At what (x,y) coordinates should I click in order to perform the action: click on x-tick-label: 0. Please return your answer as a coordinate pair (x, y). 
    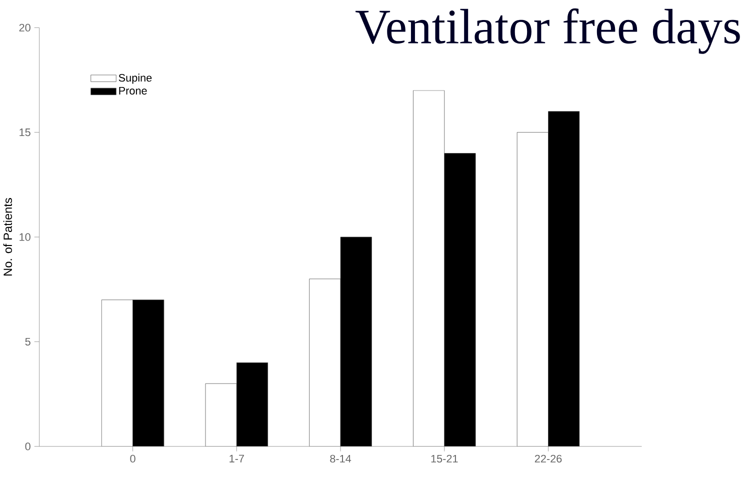
    Looking at the image, I should click on (133, 458).